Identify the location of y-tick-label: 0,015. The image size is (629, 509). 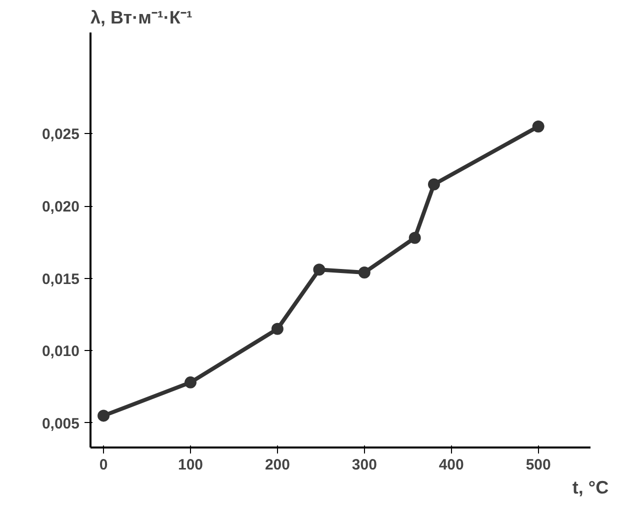
(61, 279).